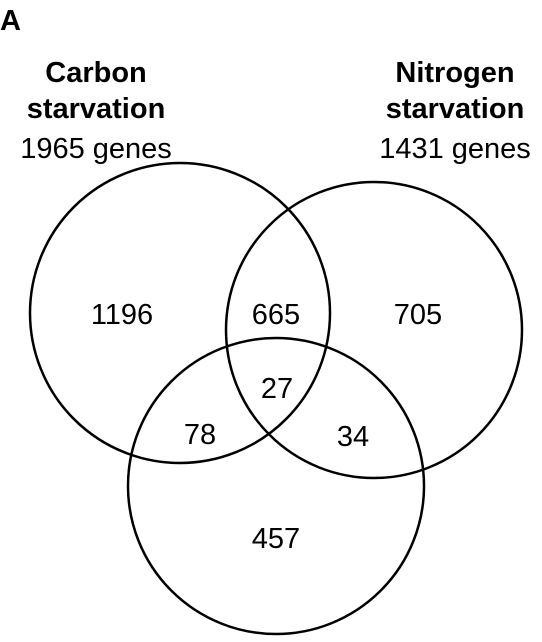  Describe the element at coordinates (10, 21) in the screenshot. I see `panel-label: A` at that location.